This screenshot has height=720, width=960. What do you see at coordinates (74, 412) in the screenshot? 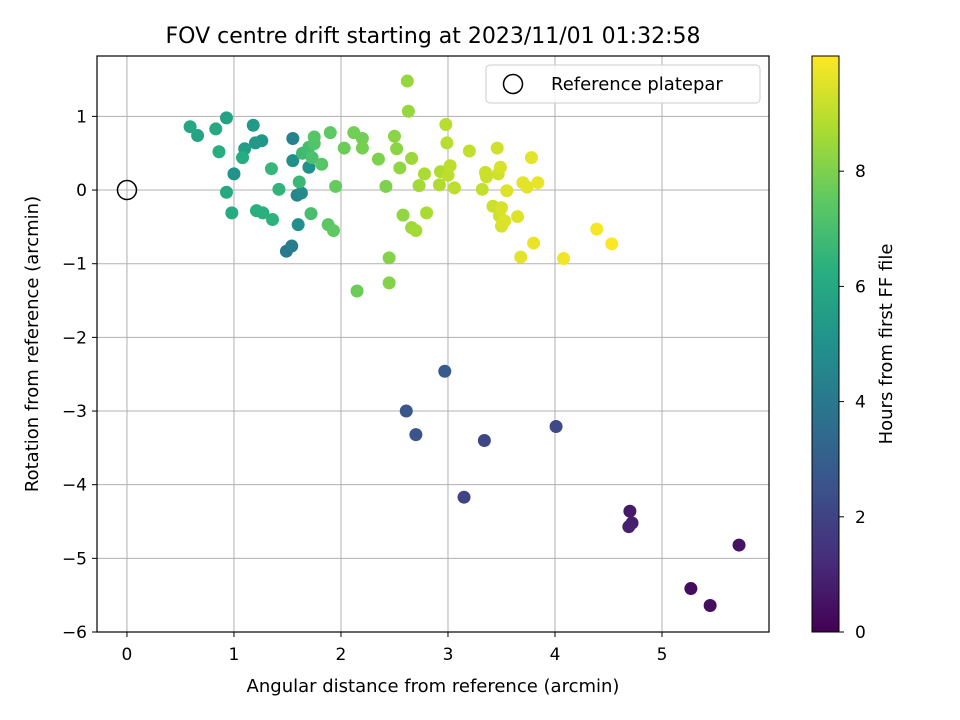
I see `y-tick-label: −3` at bounding box center [74, 412].